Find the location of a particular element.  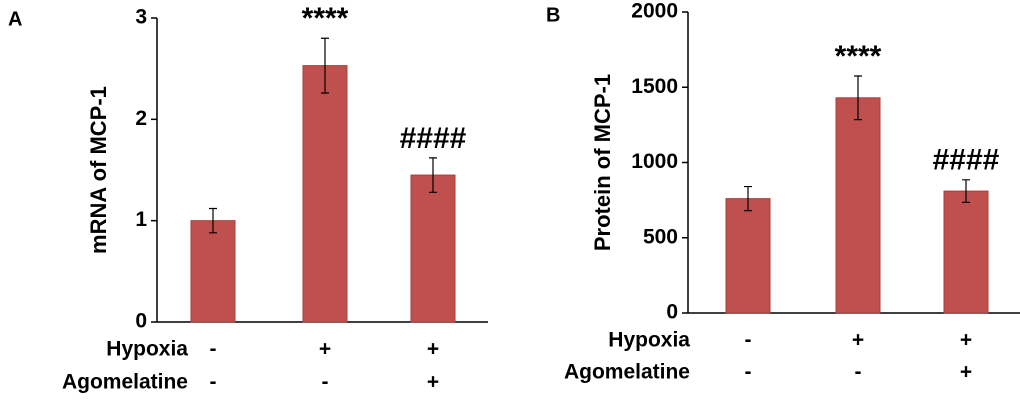

y-tick-label: 2 is located at coordinates (141, 118).